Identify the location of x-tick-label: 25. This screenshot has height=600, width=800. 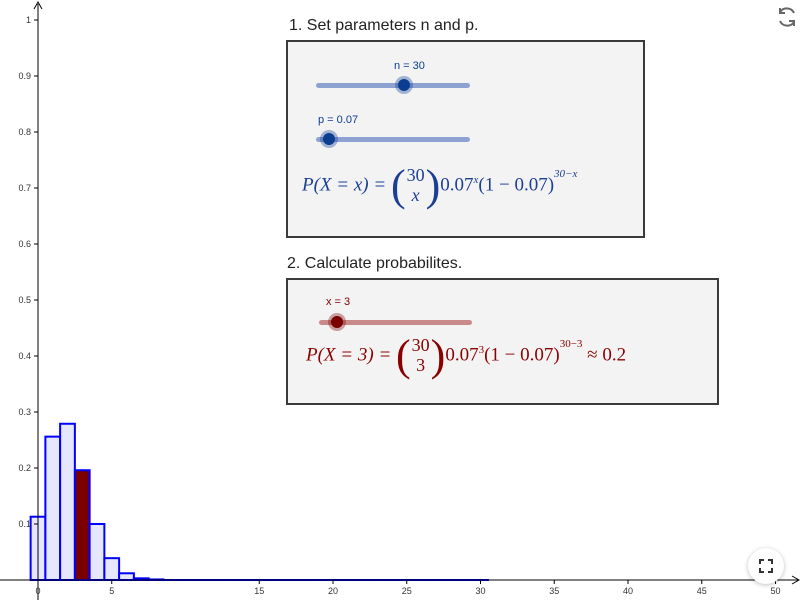
(407, 591).